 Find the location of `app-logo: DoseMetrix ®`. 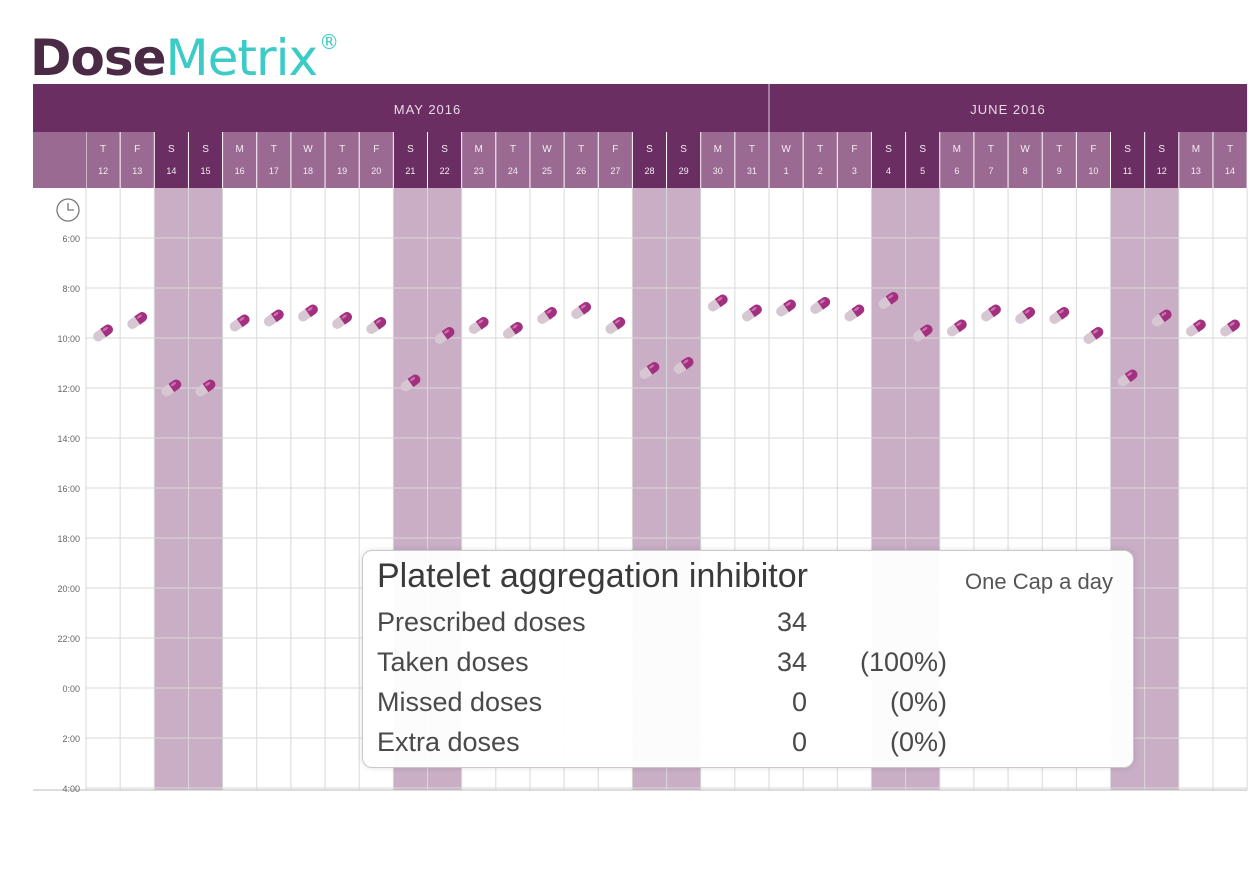

app-logo: DoseMetrix ® is located at coordinates (184, 50).